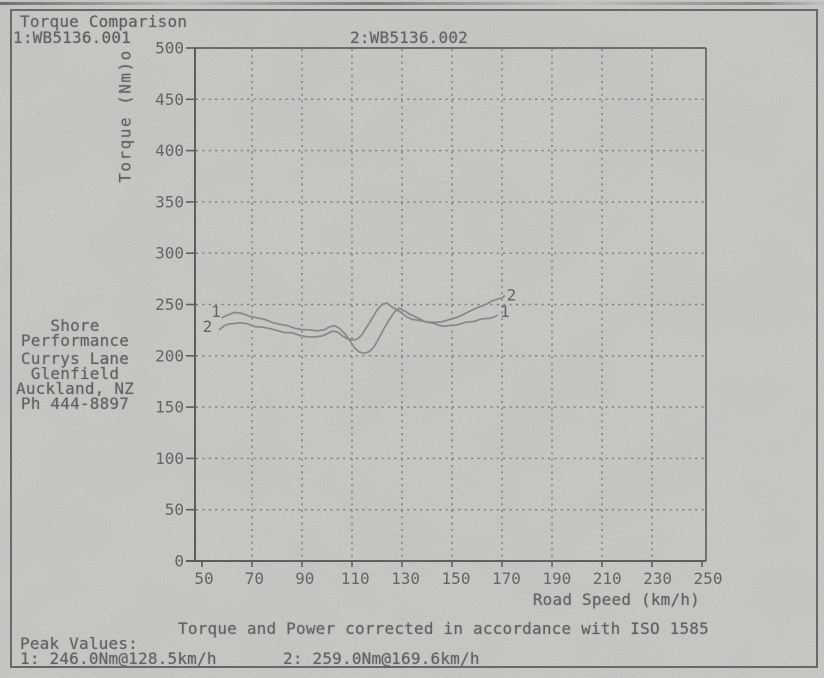 The image size is (824, 678). Describe the element at coordinates (556, 578) in the screenshot. I see `x-tick-label: 190` at that location.